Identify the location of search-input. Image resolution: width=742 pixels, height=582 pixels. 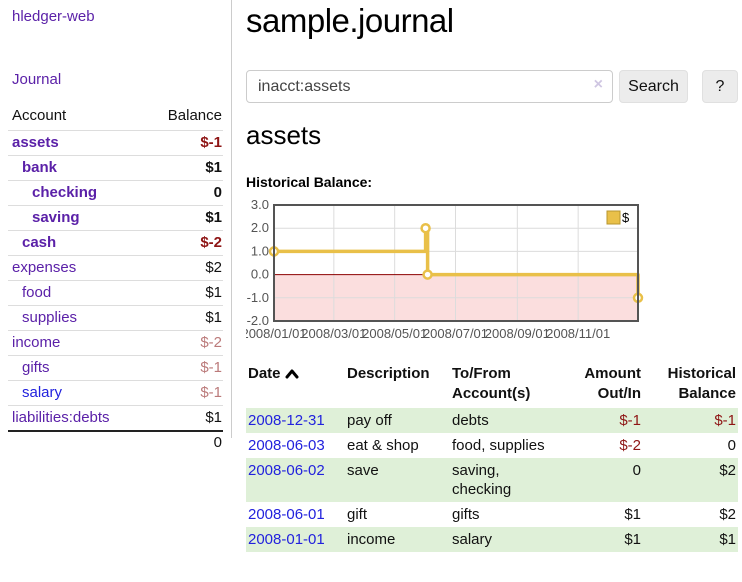
(429, 86).